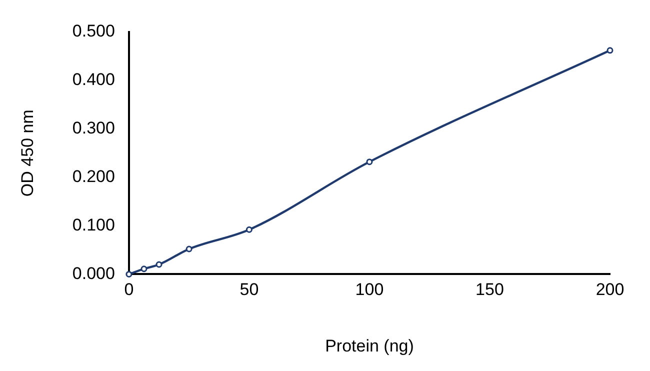  Describe the element at coordinates (93, 273) in the screenshot. I see `y-tick-label: 0.000` at that location.